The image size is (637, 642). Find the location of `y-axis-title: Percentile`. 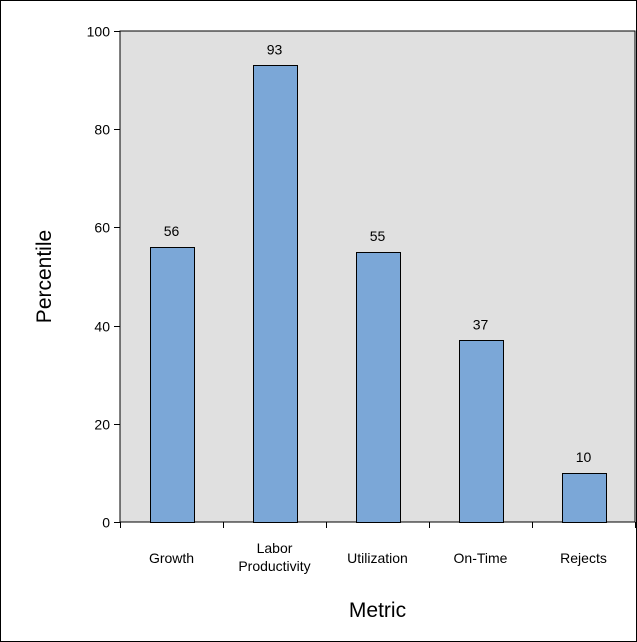

y-axis-title: Percentile is located at coordinates (44, 276).